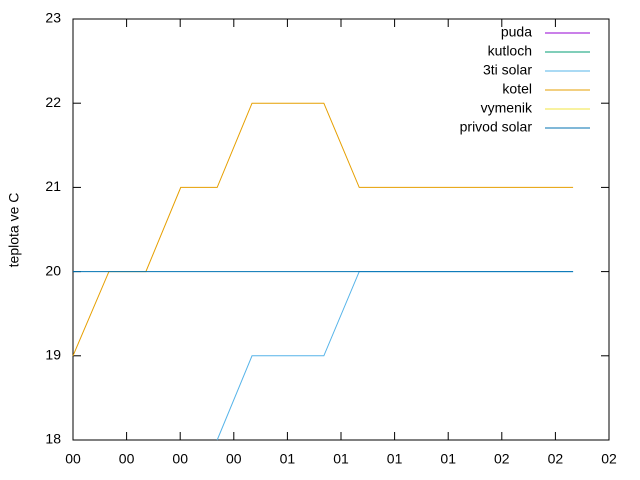  I want to click on y-axis-label: teplota ve C, so click(14, 230).